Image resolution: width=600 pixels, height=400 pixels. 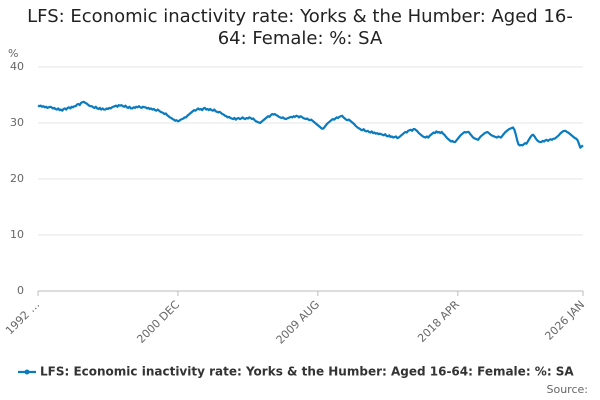 What do you see at coordinates (438, 321) in the screenshot?
I see `x-tick-label: 2018 APR` at bounding box center [438, 321].